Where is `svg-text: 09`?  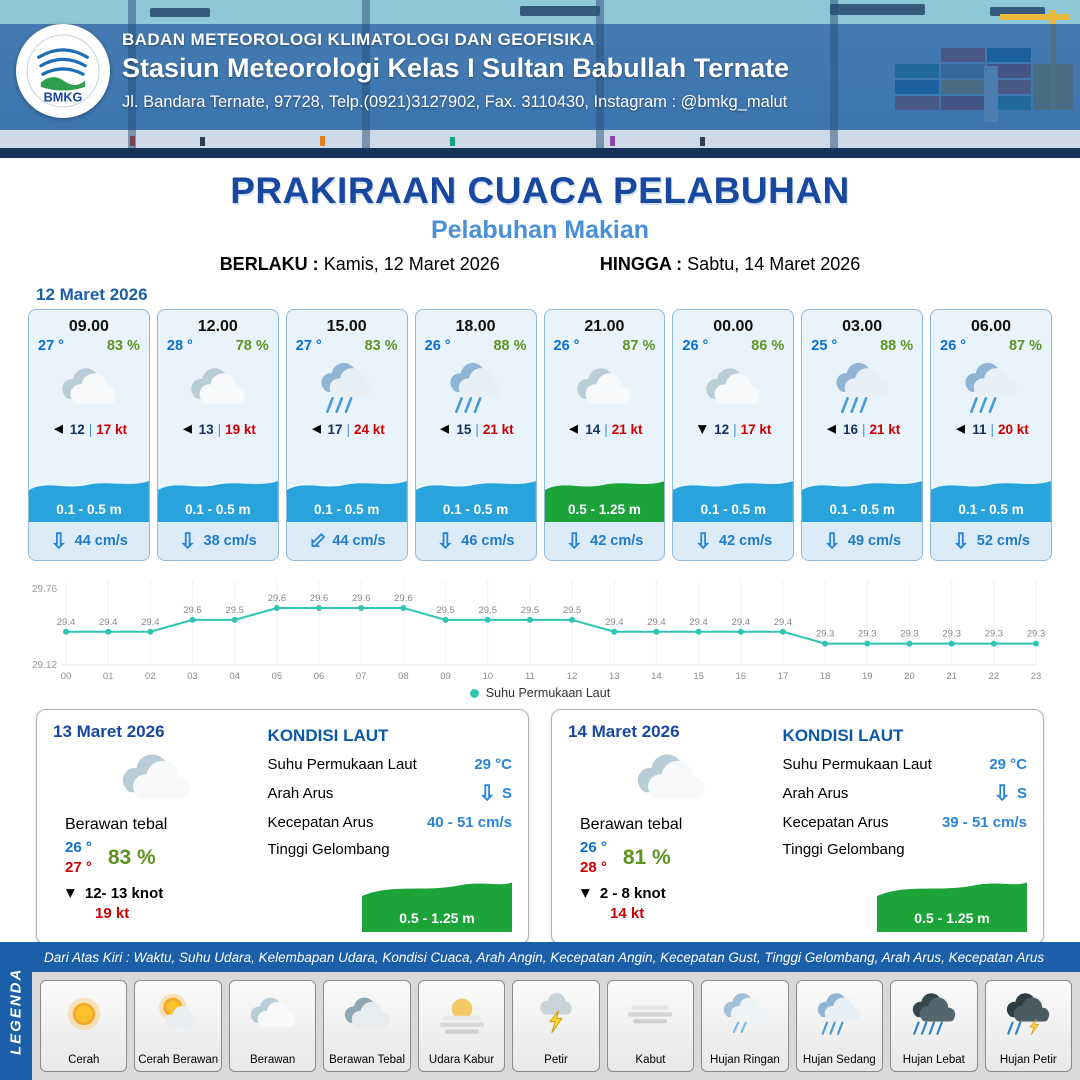
svg-text: 09 is located at coordinates (445, 676).